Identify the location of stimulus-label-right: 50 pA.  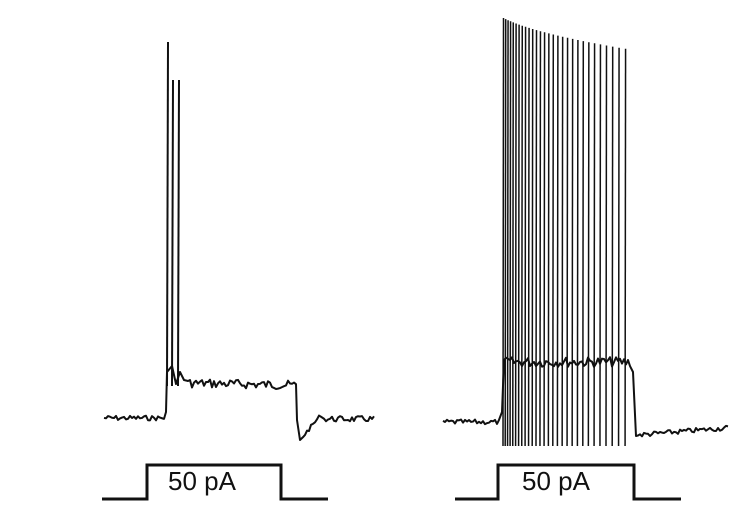
(556, 481).